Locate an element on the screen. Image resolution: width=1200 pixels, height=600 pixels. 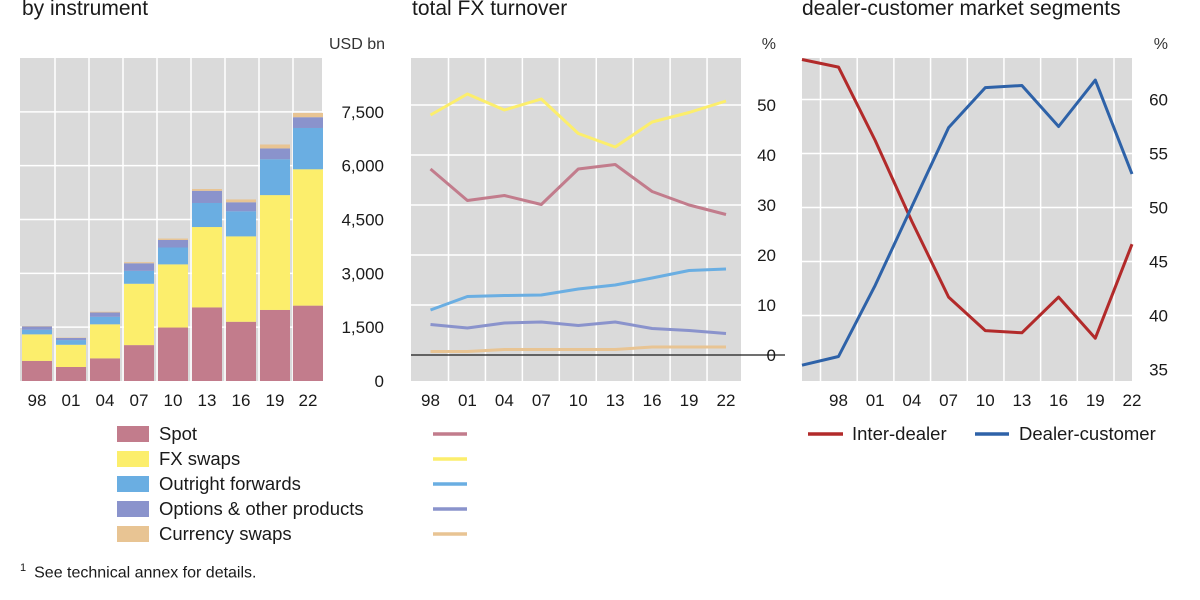
y-tick-label: 3,000 is located at coordinates (362, 273).